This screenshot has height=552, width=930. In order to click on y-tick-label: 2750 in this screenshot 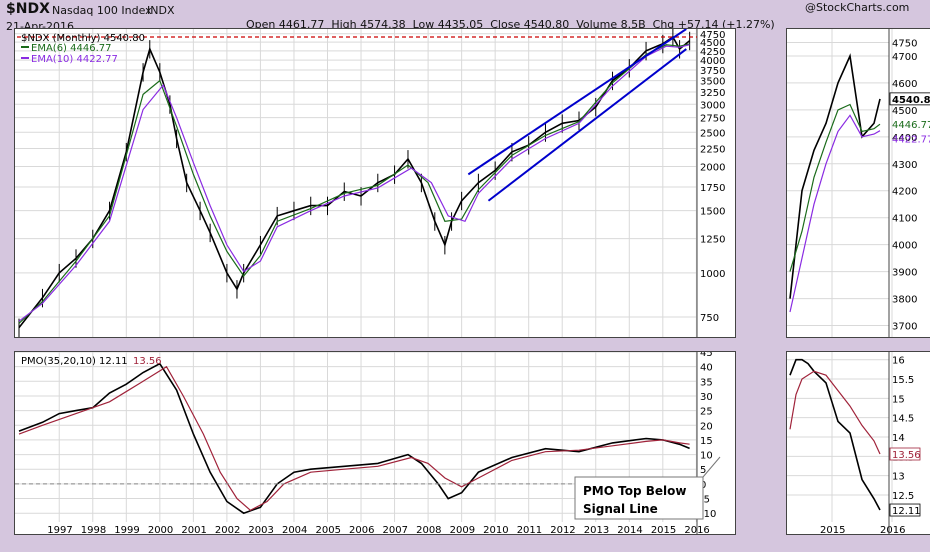, I will do `click(712, 119)`.